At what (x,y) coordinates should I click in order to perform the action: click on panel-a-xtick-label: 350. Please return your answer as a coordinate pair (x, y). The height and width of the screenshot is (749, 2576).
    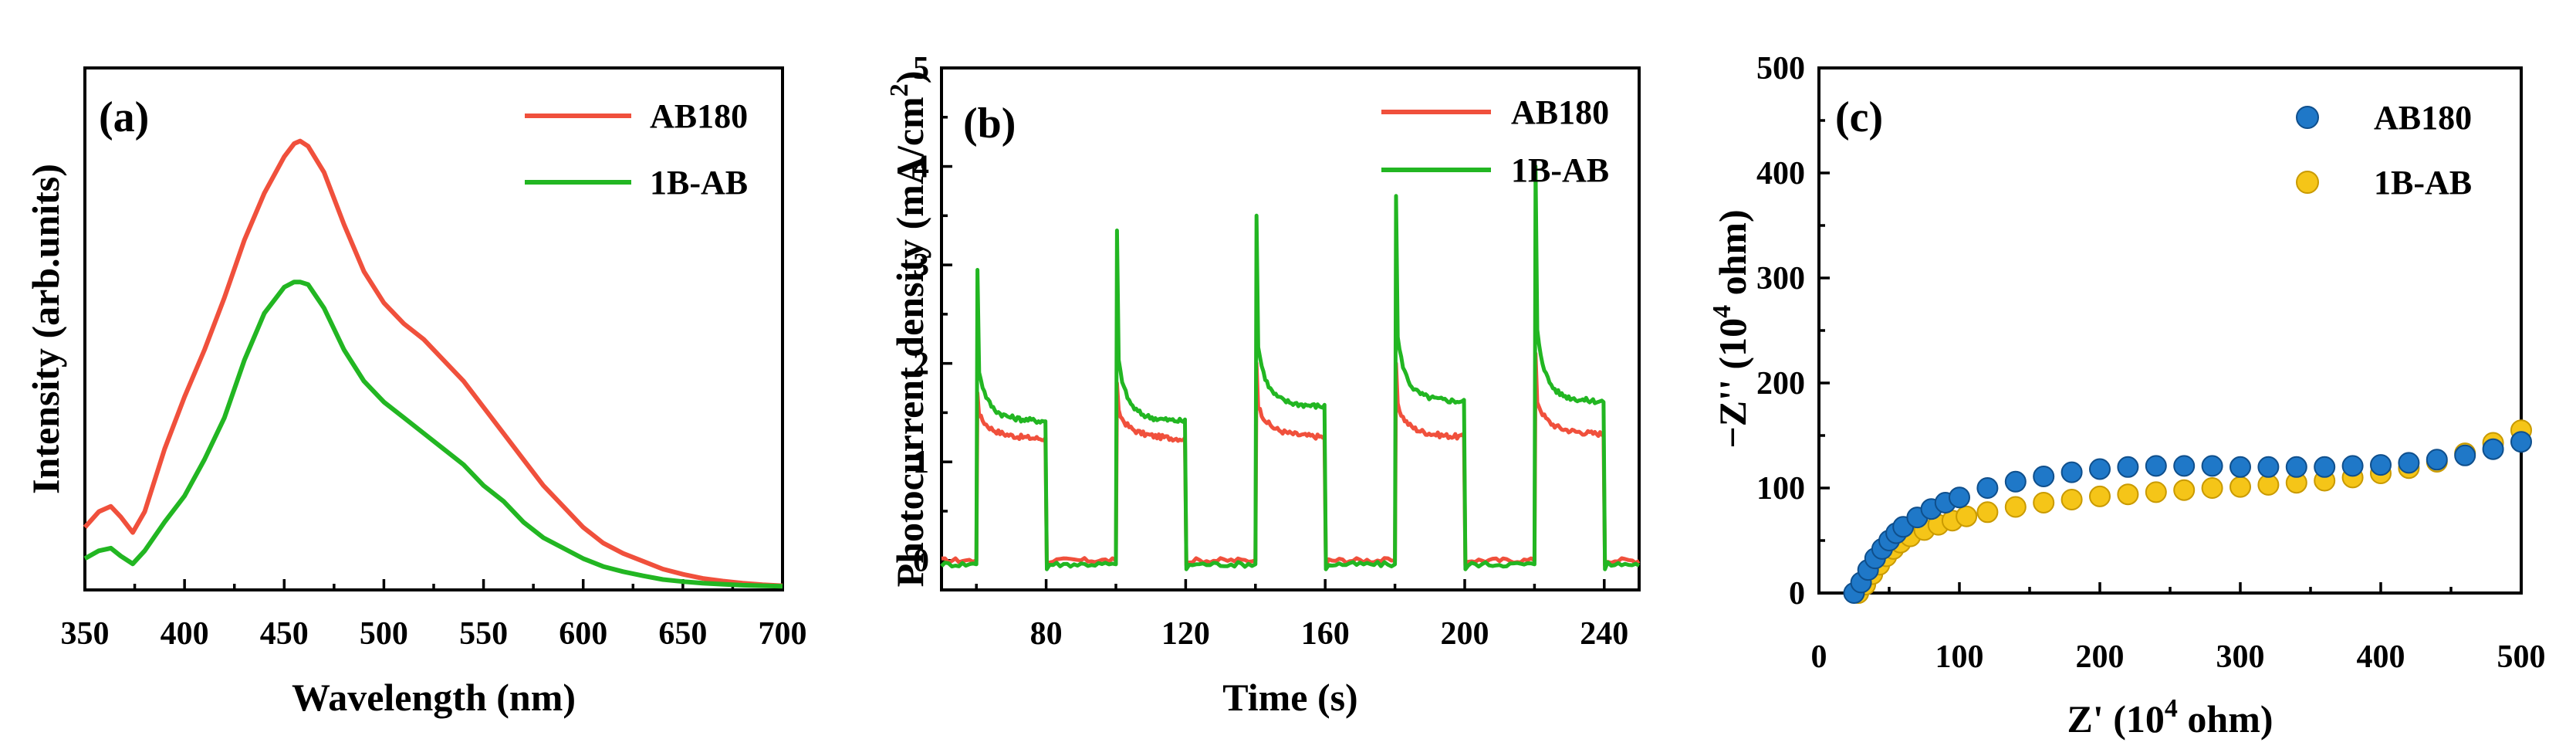
    Looking at the image, I should click on (85, 634).